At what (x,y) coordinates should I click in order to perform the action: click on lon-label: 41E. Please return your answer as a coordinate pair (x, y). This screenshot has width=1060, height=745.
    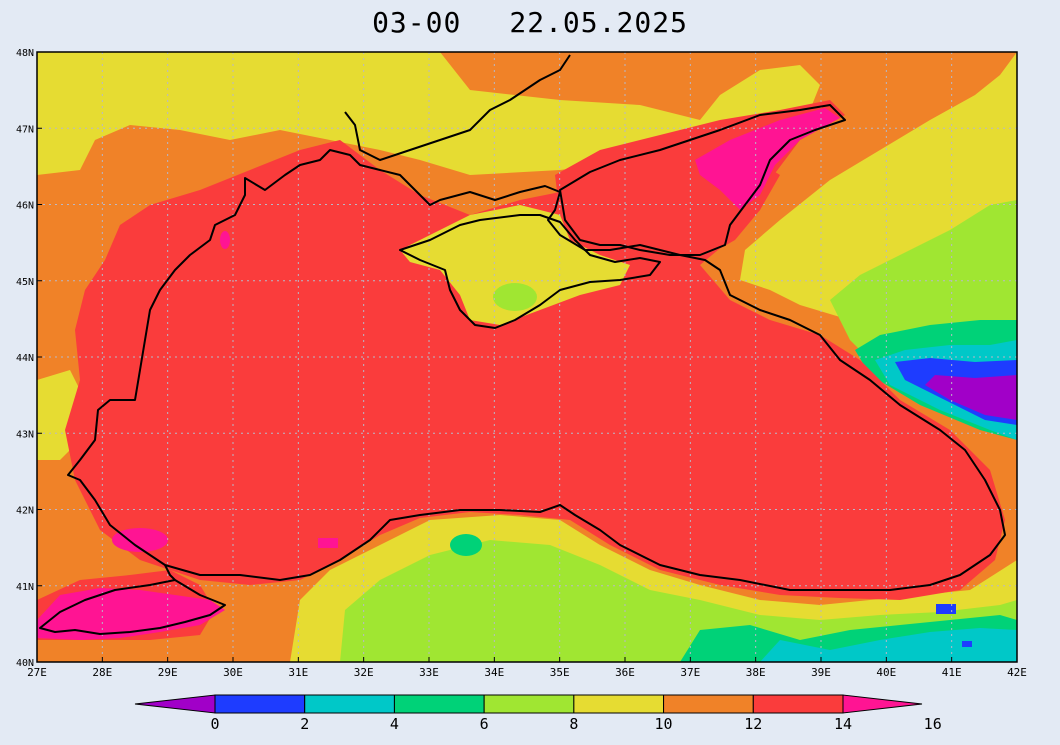
    Looking at the image, I should click on (952, 672).